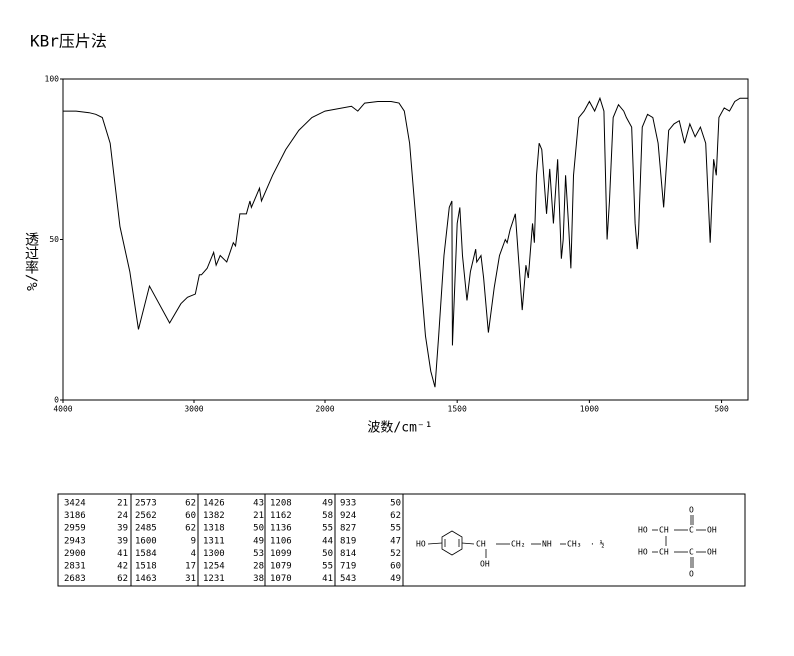 This screenshot has width=794, height=656. I want to click on table-cell: 1231, so click(214, 579).